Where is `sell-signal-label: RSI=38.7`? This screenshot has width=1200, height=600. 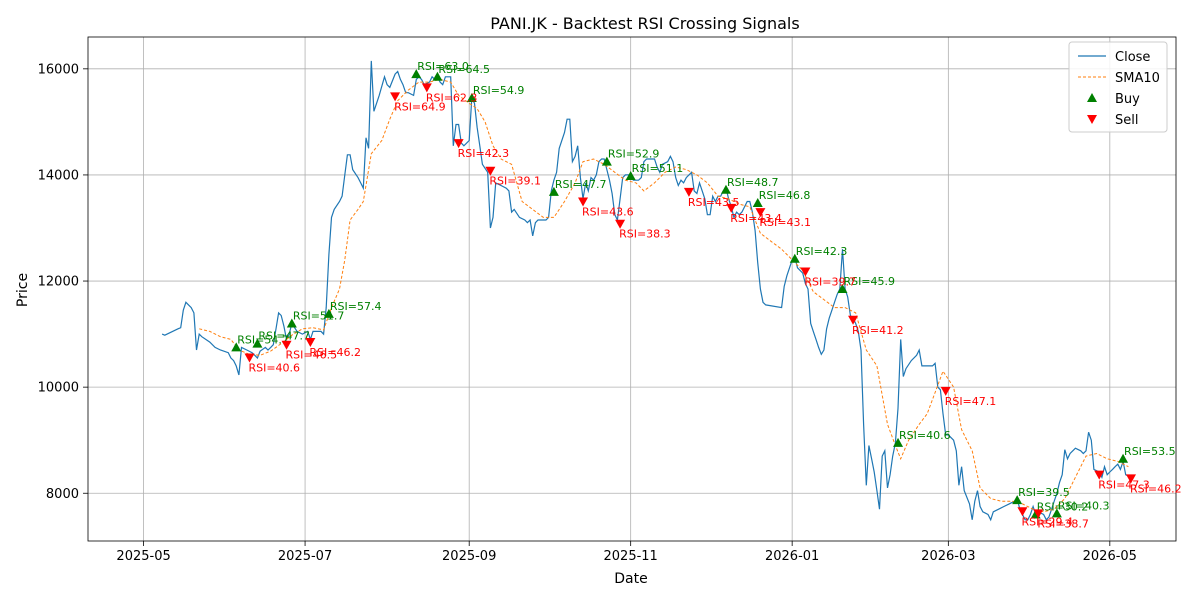 sell-signal-label: RSI=38.7 is located at coordinates (1063, 523).